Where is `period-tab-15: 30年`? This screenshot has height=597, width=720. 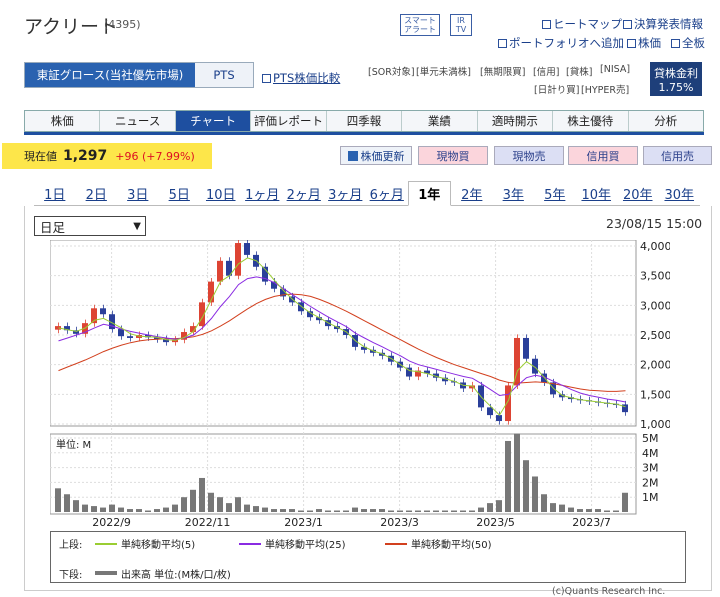 period-tab-15: 30年 is located at coordinates (679, 195).